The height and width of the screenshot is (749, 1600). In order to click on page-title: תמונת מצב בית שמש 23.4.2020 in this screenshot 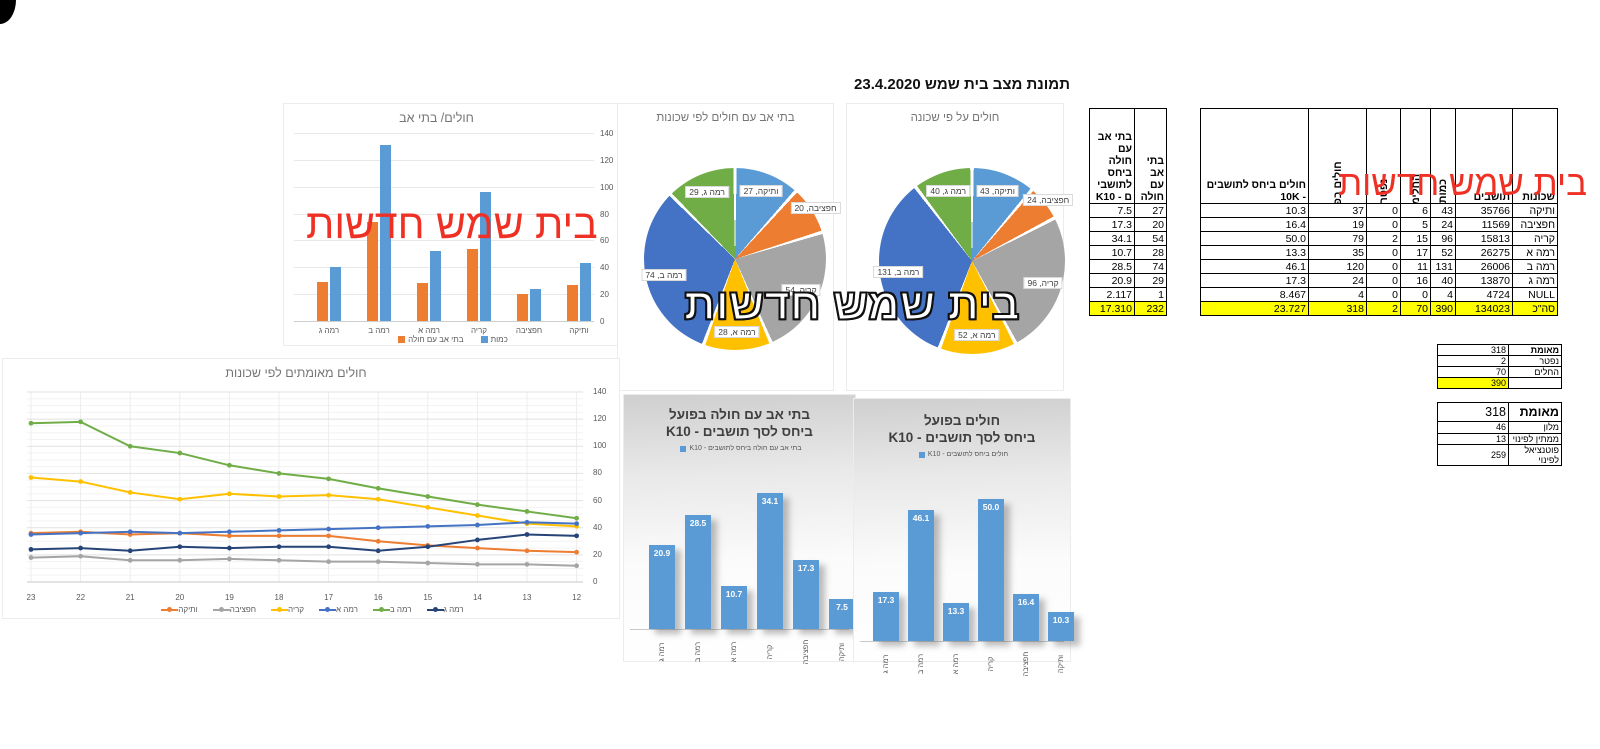, I will do `click(962, 84)`.